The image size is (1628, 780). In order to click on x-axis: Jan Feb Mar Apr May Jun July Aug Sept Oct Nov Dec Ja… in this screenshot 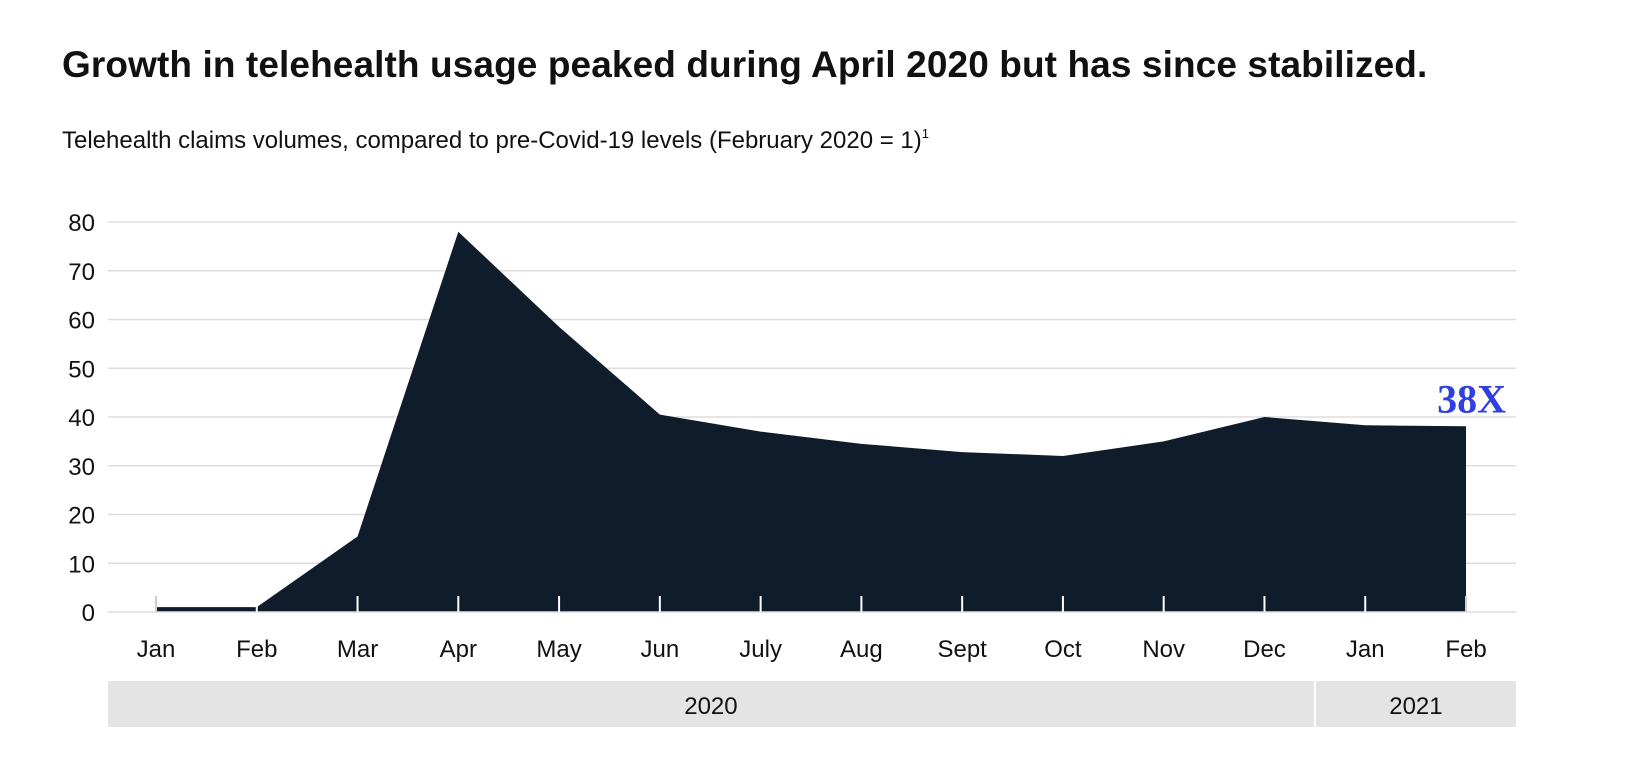, I will do `click(812, 629)`.